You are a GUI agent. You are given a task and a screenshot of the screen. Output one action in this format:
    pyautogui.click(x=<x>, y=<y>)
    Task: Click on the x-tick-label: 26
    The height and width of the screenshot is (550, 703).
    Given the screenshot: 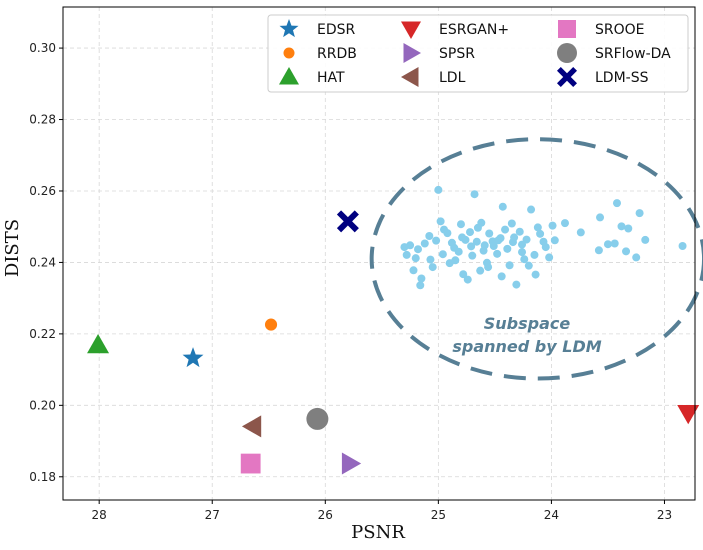 What is the action you would take?
    pyautogui.click(x=325, y=515)
    